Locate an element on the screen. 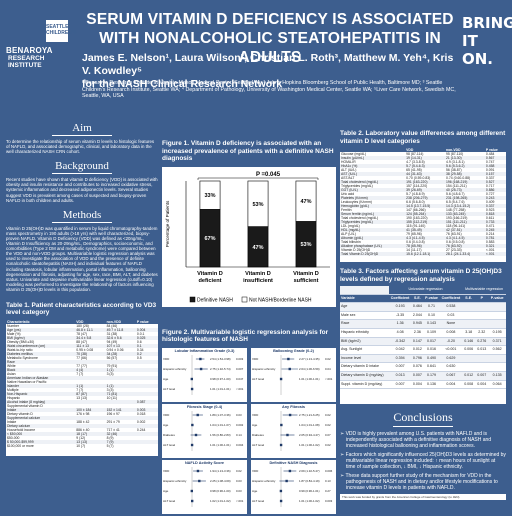 The height and width of the screenshot is (516, 512). x-tick-label: Vitamin D is located at coordinates (210, 274).